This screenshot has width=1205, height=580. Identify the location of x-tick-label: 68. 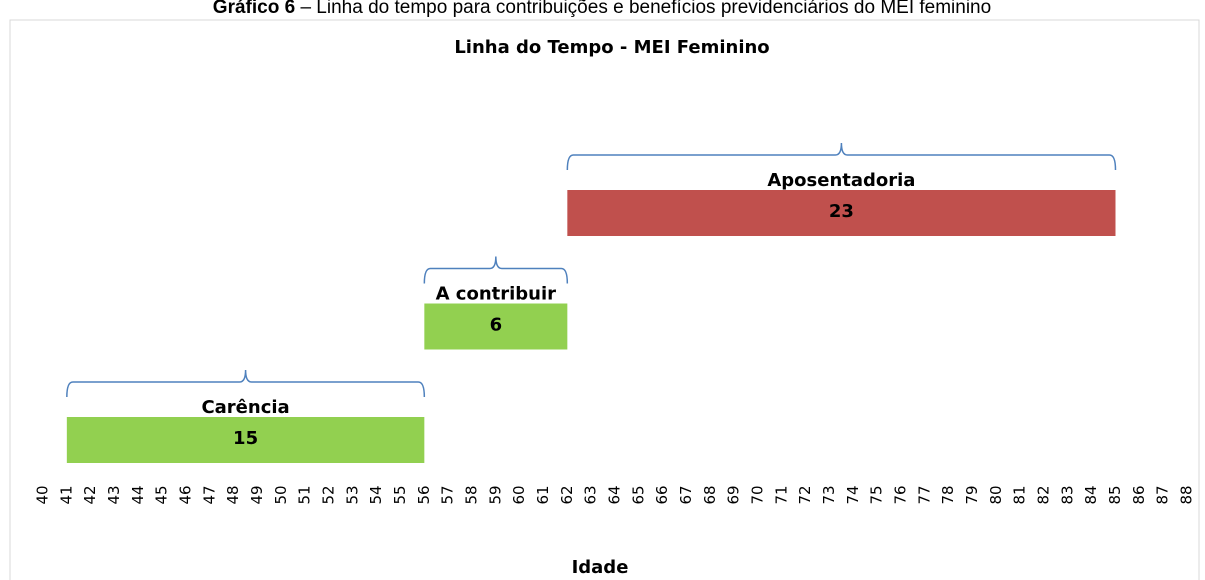
(710, 494).